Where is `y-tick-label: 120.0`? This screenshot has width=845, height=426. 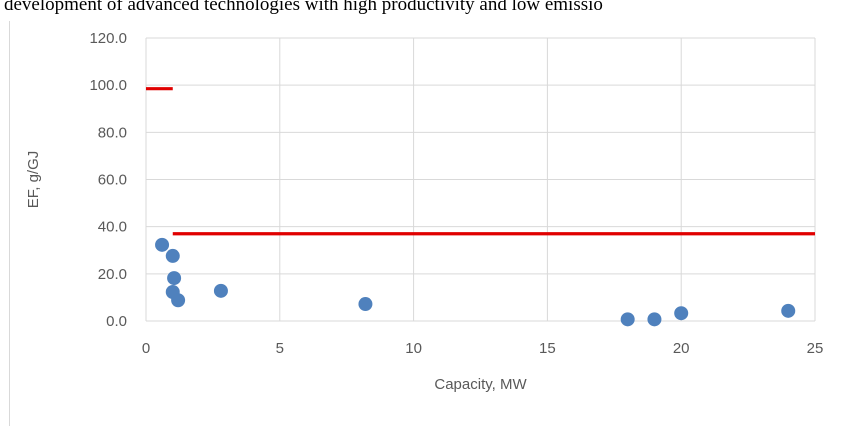 y-tick-label: 120.0 is located at coordinates (108, 38).